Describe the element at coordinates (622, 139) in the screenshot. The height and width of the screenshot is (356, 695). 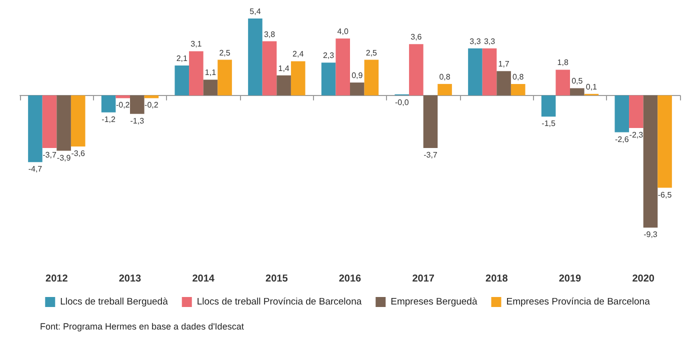
I see `data-label: -2,6` at that location.